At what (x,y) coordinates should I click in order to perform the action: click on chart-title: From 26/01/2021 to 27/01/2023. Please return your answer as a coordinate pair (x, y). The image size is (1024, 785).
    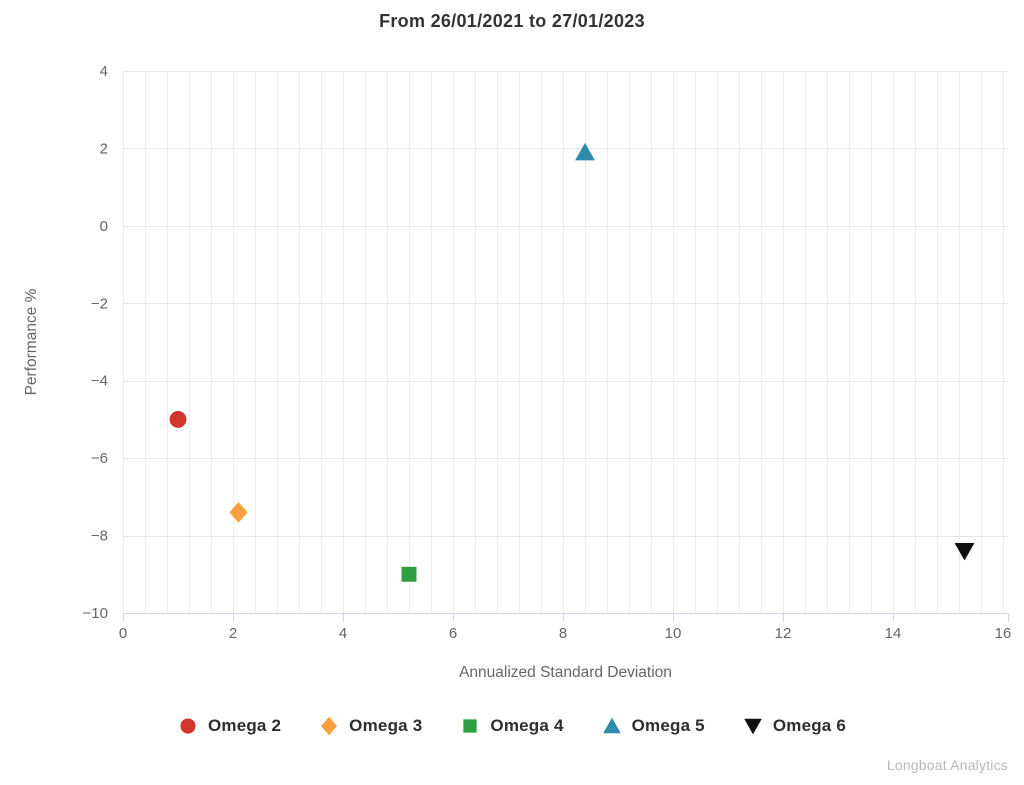
    Looking at the image, I should click on (512, 21).